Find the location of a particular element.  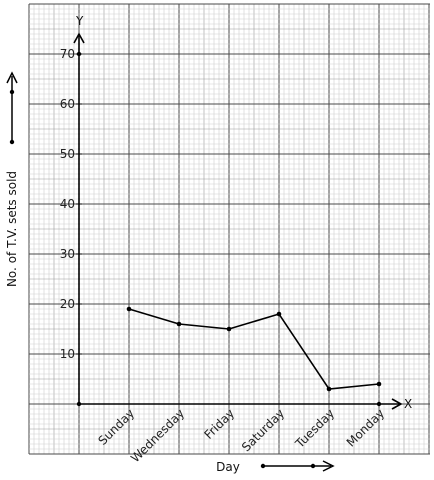

x-axis-letter: X is located at coordinates (408, 404).